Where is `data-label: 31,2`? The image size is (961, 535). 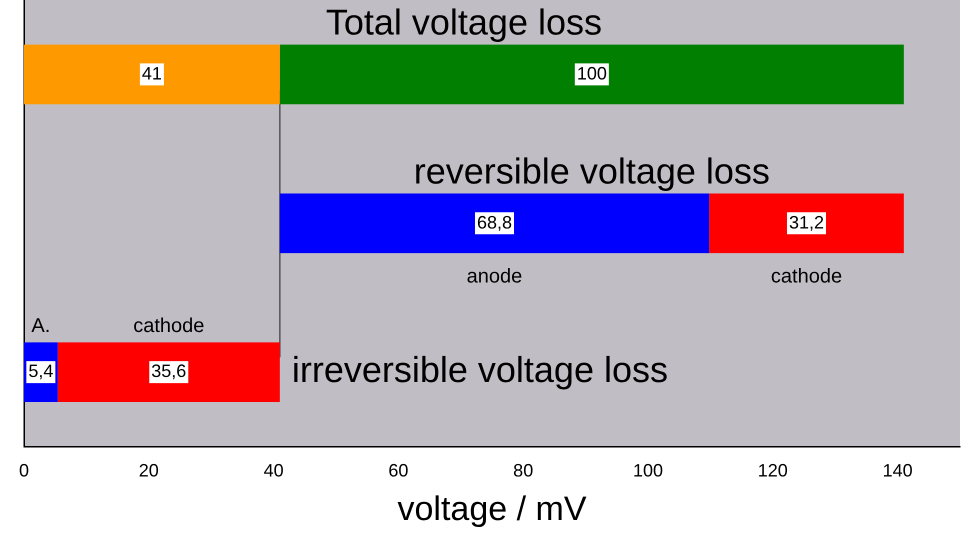
data-label: 31,2 is located at coordinates (806, 222).